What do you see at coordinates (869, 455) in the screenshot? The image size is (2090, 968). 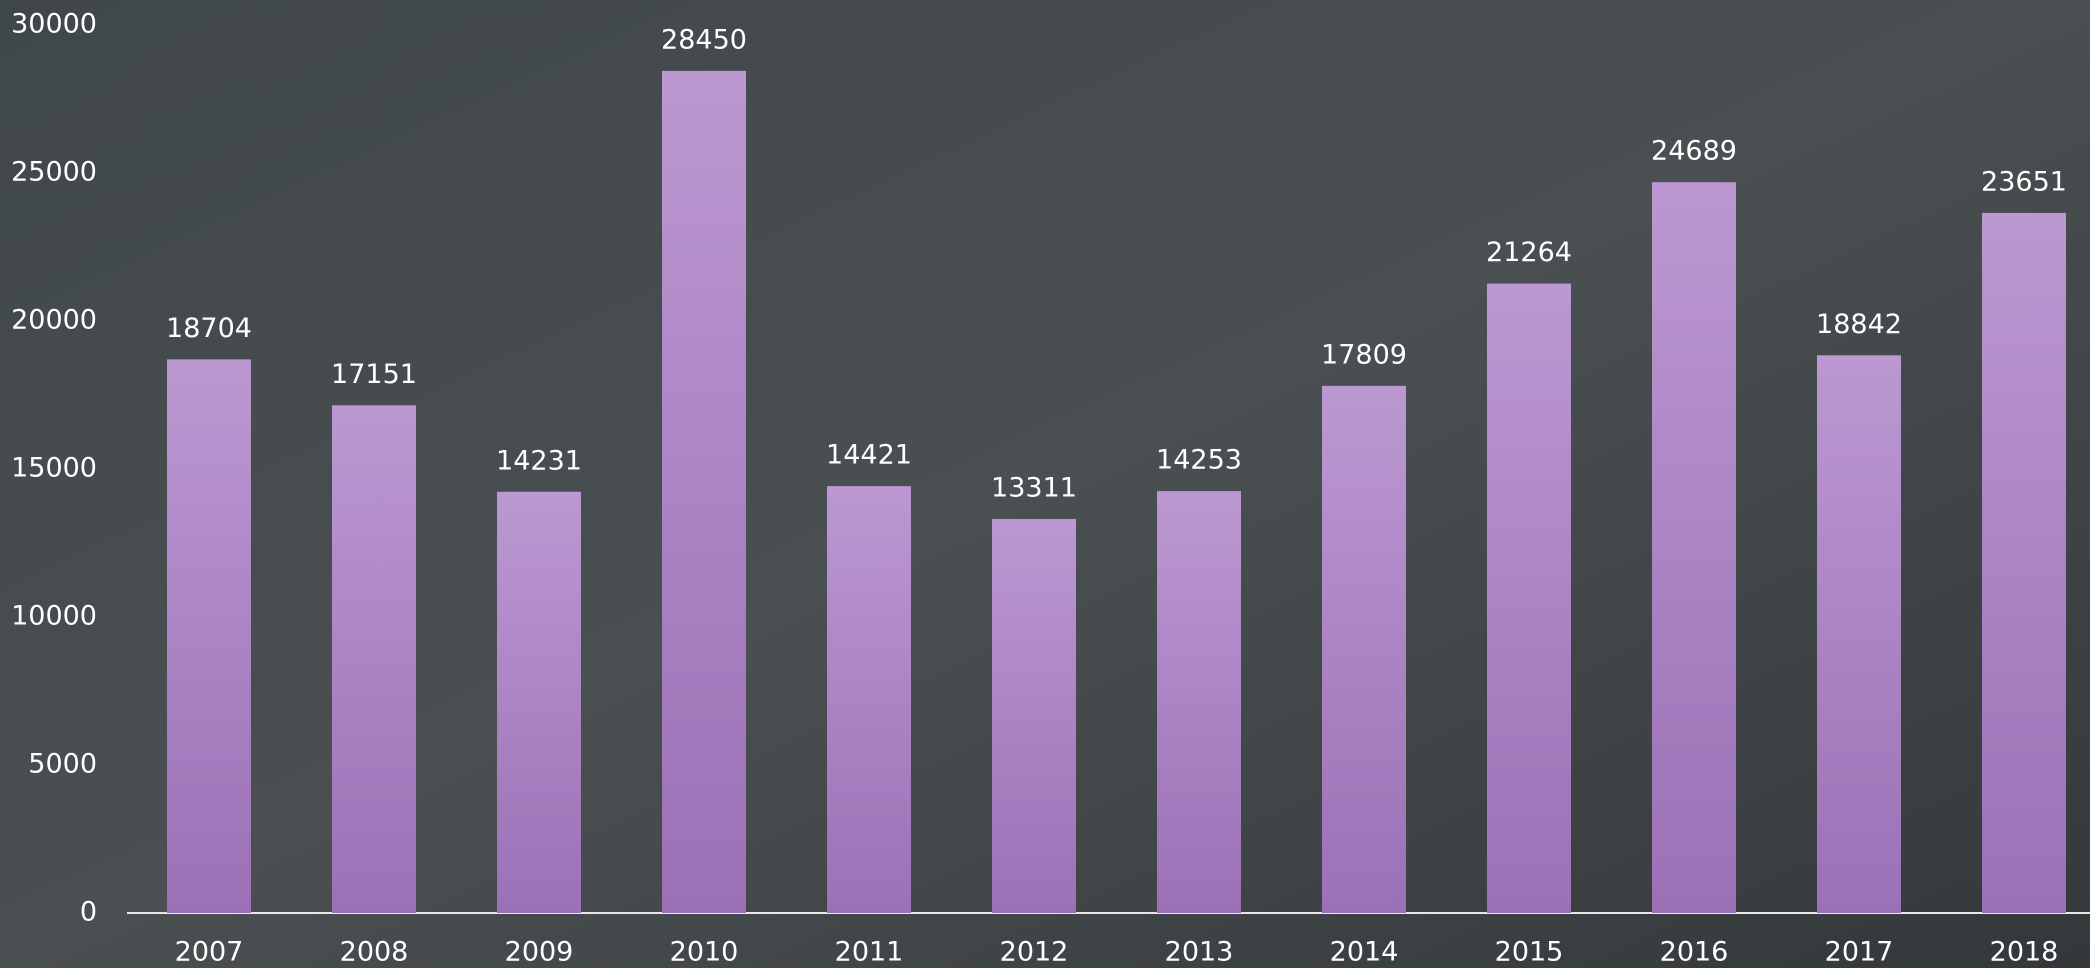 I see `data-label: 14421` at bounding box center [869, 455].